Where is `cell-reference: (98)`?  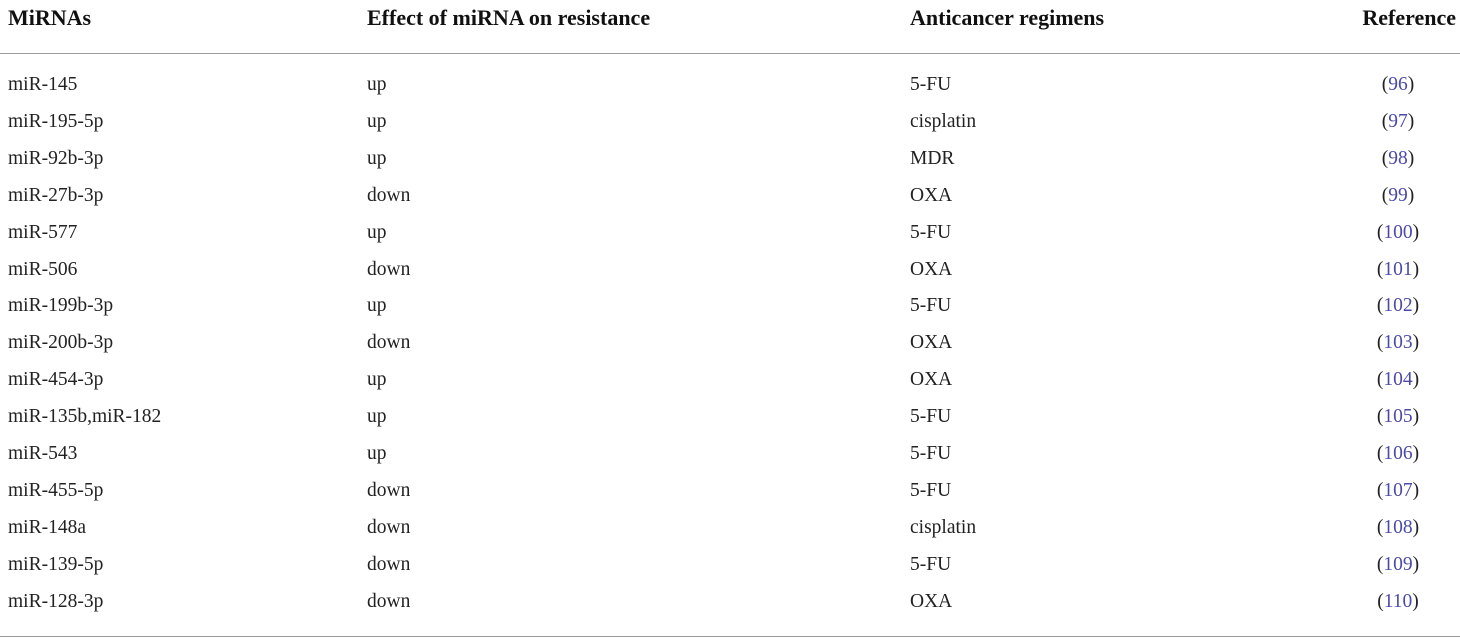 cell-reference: (98) is located at coordinates (1398, 158).